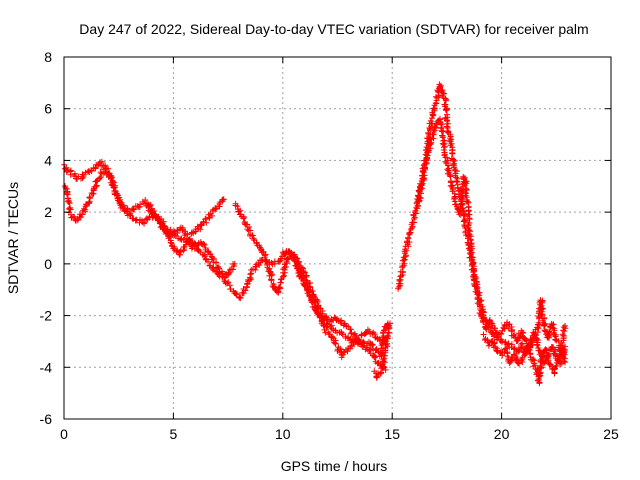 This screenshot has width=640, height=480. What do you see at coordinates (48, 57) in the screenshot?
I see `y-tick-label: 8` at bounding box center [48, 57].